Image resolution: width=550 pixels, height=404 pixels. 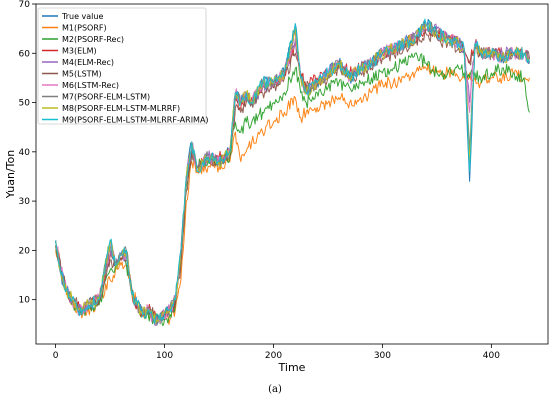 What do you see at coordinates (106, 97) in the screenshot?
I see `legend-entry: M7(PSORF-ELM-LSTM)` at bounding box center [106, 97].